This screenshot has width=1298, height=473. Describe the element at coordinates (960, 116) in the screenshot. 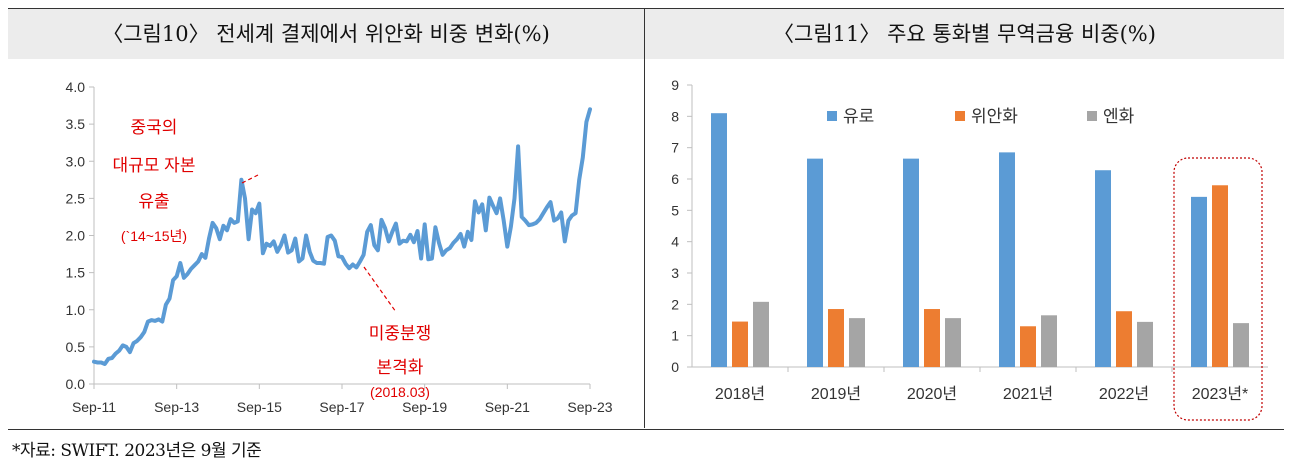

I see `legend-swatch-yuan` at that location.